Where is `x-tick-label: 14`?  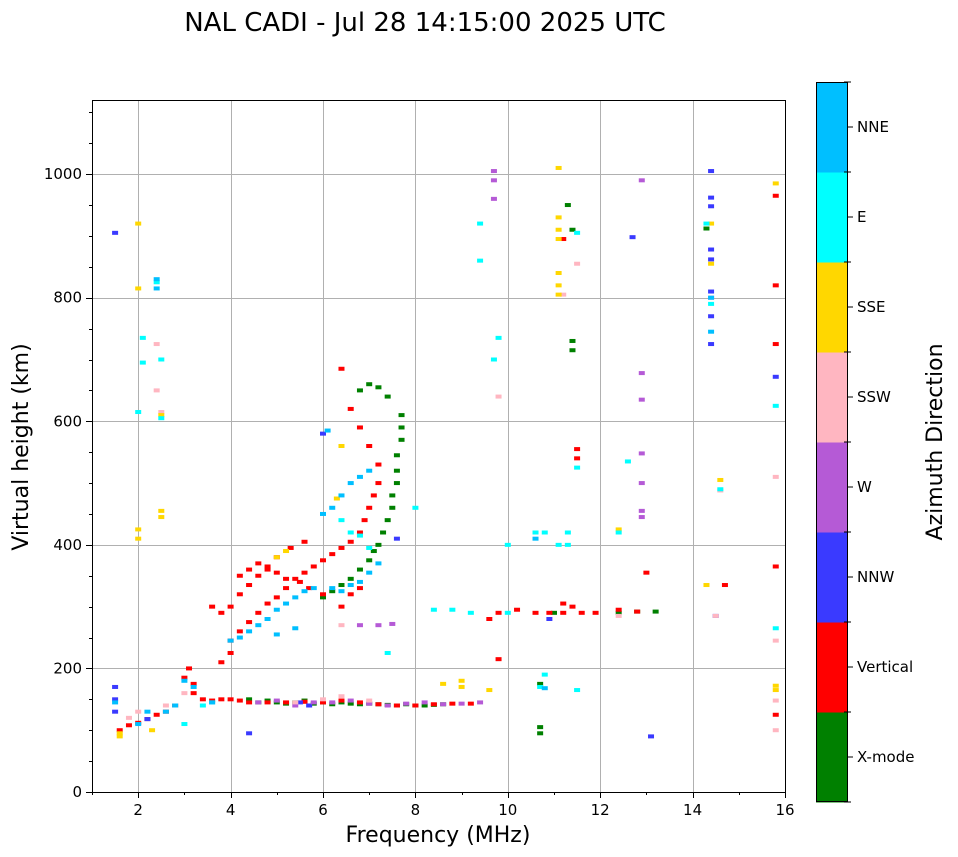
x-tick-label: 14 is located at coordinates (692, 810).